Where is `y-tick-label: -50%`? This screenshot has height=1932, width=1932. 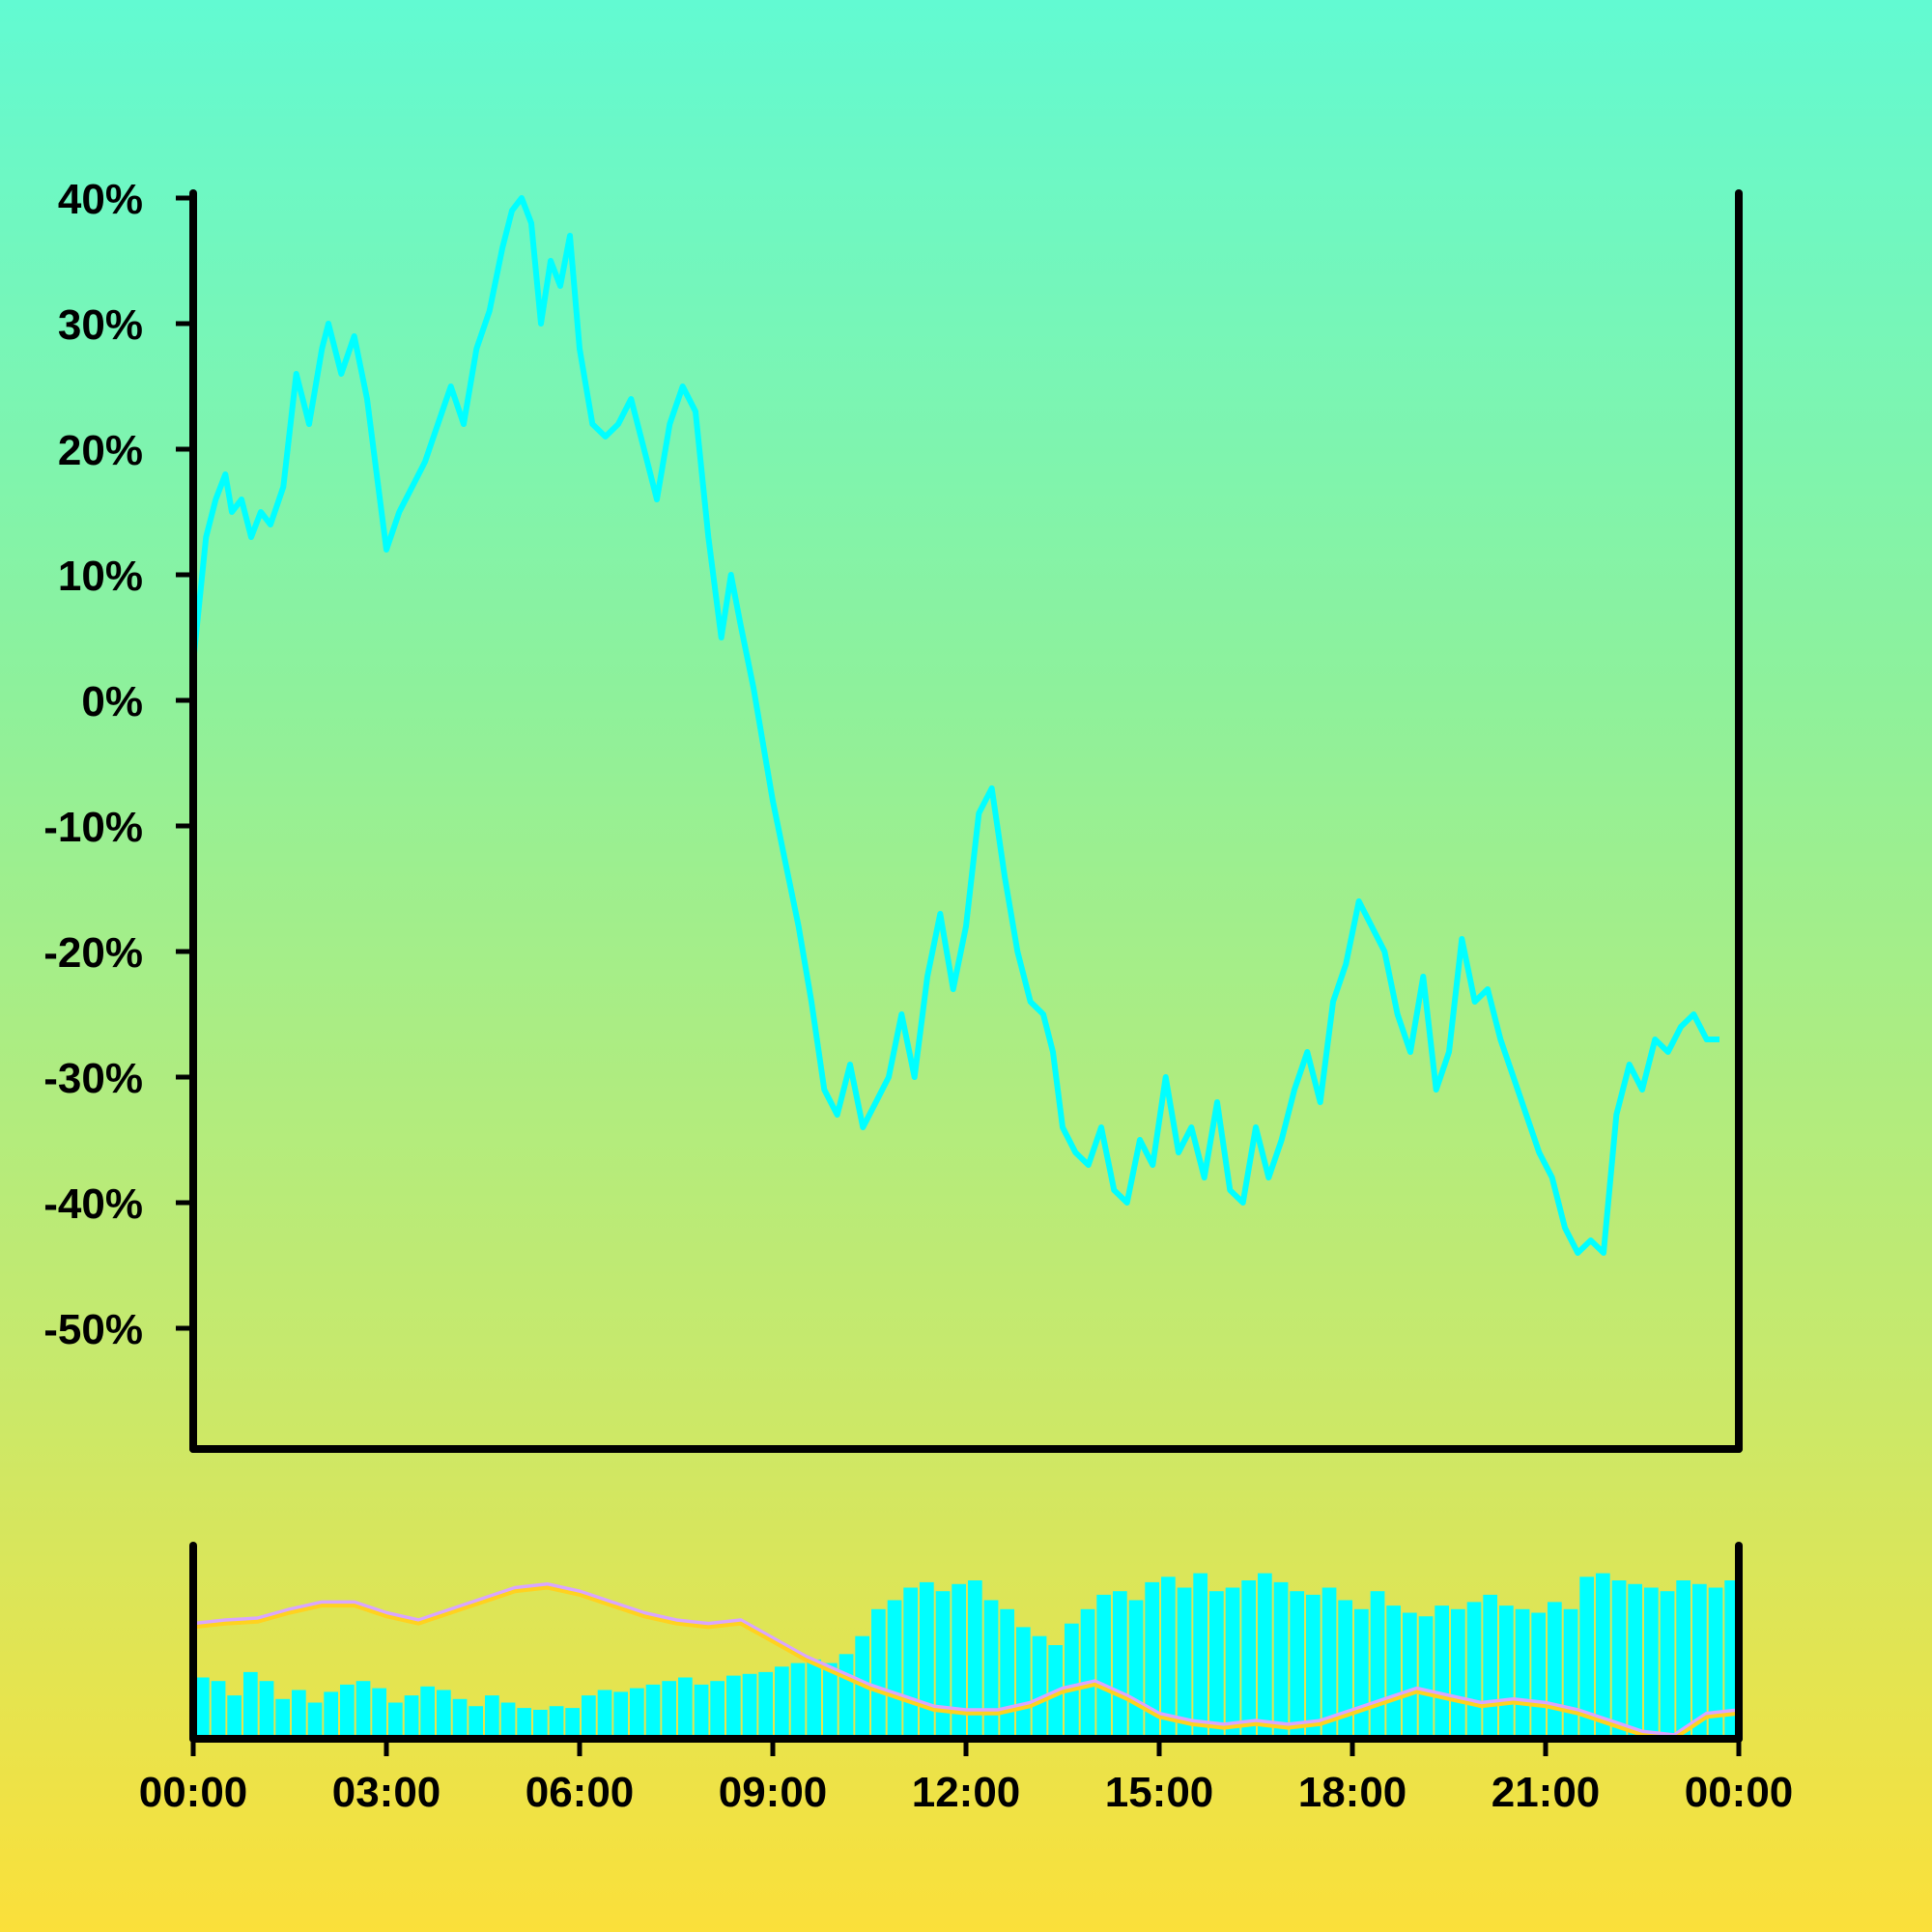
y-tick-label: -50% is located at coordinates (93, 1329).